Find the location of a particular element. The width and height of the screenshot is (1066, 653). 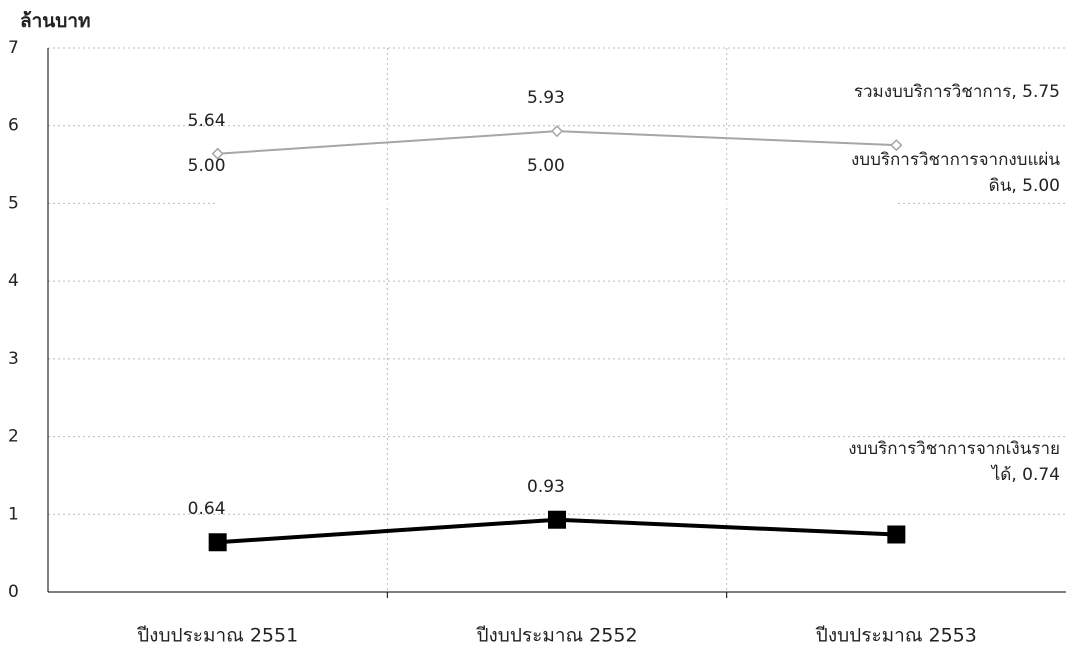

data-label: 0.64 is located at coordinates (206, 509).